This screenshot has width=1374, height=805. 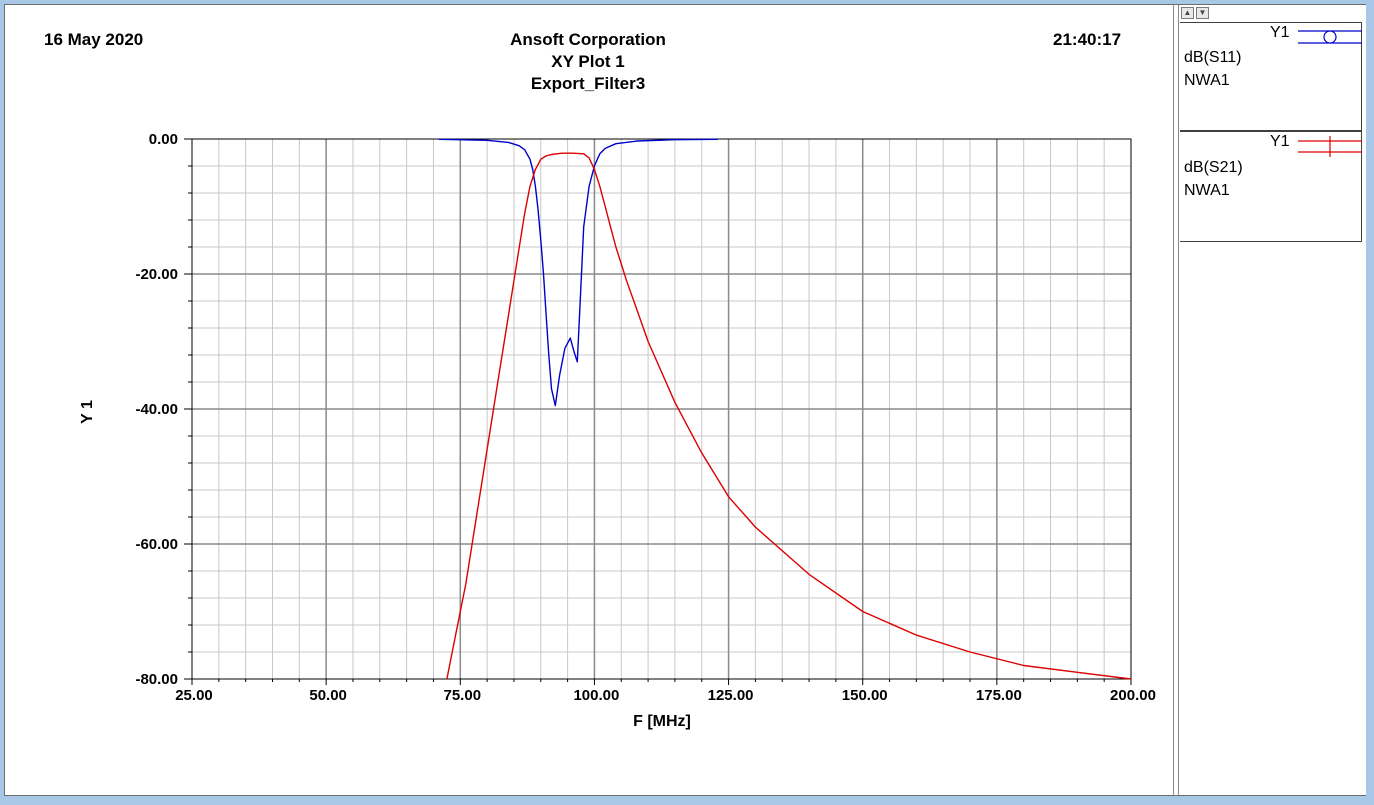 I want to click on x-tick-label: 75.00, so click(x=463, y=695).